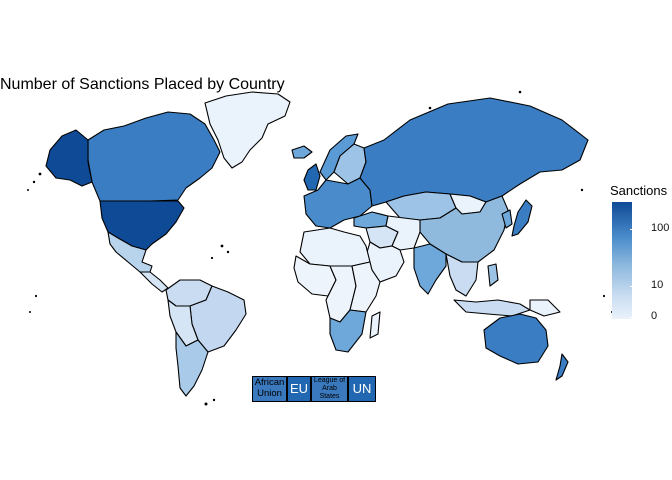  I want to click on map-title: Number of Sanctions Placed by Country, so click(142, 84).